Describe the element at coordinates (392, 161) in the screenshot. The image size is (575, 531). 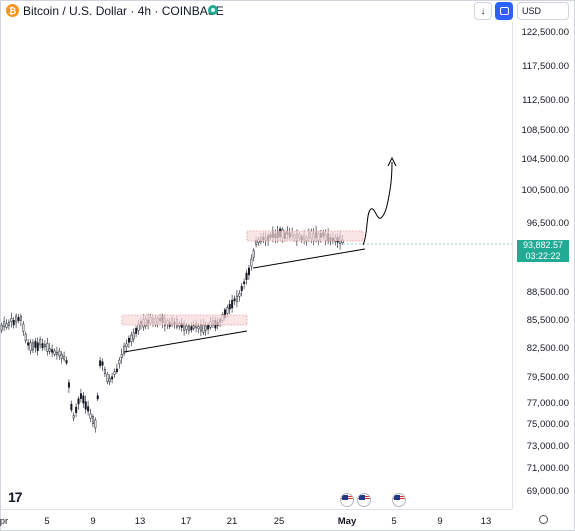
I see `projection-arrowhead` at that location.